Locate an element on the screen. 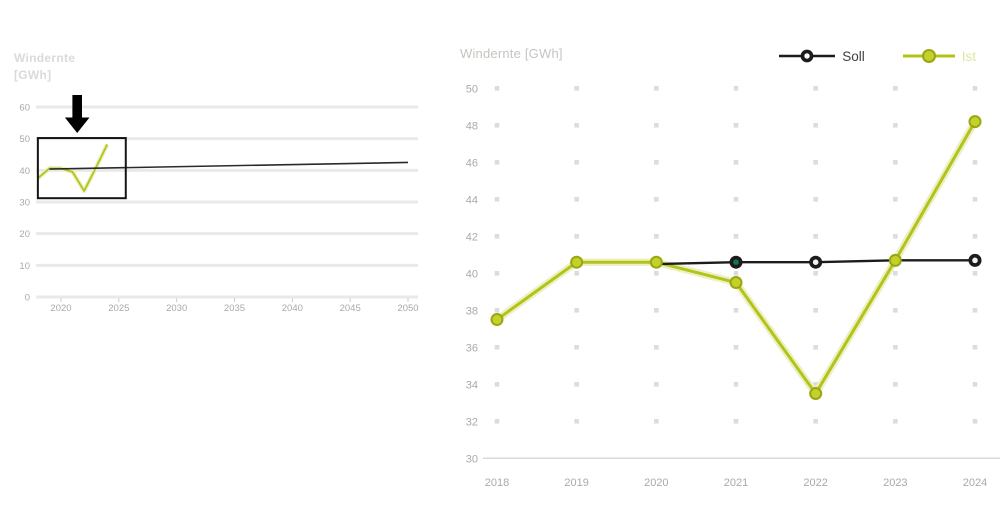 This screenshot has width=1002, height=523. y-tick-label: 30 is located at coordinates (24, 202).